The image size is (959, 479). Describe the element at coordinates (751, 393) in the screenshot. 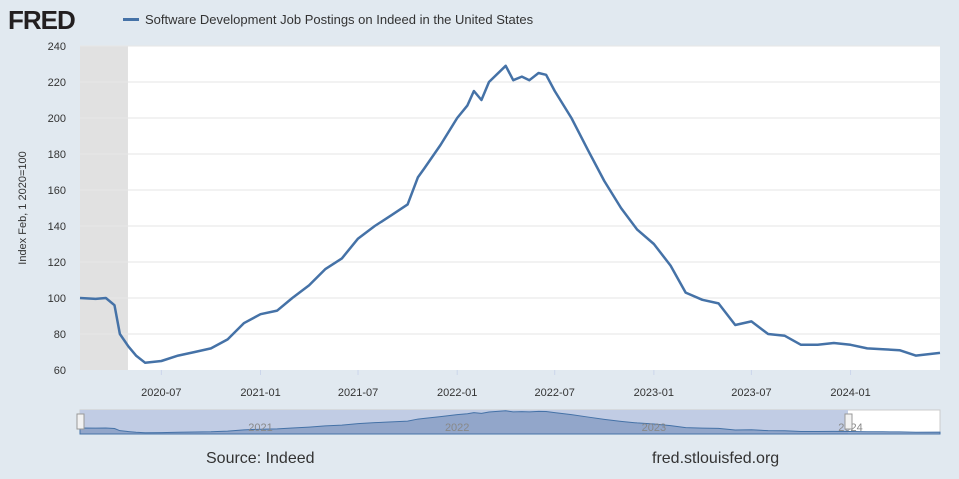

I see `x-tick-label: 2023-07` at that location.